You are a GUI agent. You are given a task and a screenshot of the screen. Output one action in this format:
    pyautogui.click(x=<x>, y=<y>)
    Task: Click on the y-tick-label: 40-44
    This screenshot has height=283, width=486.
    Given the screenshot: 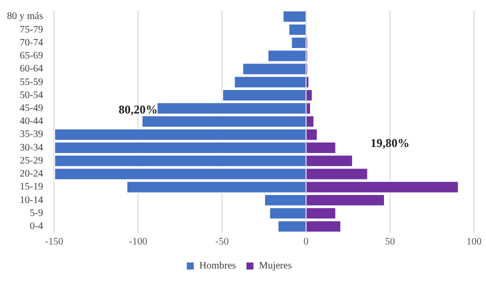 What is the action you would take?
    pyautogui.click(x=32, y=122)
    